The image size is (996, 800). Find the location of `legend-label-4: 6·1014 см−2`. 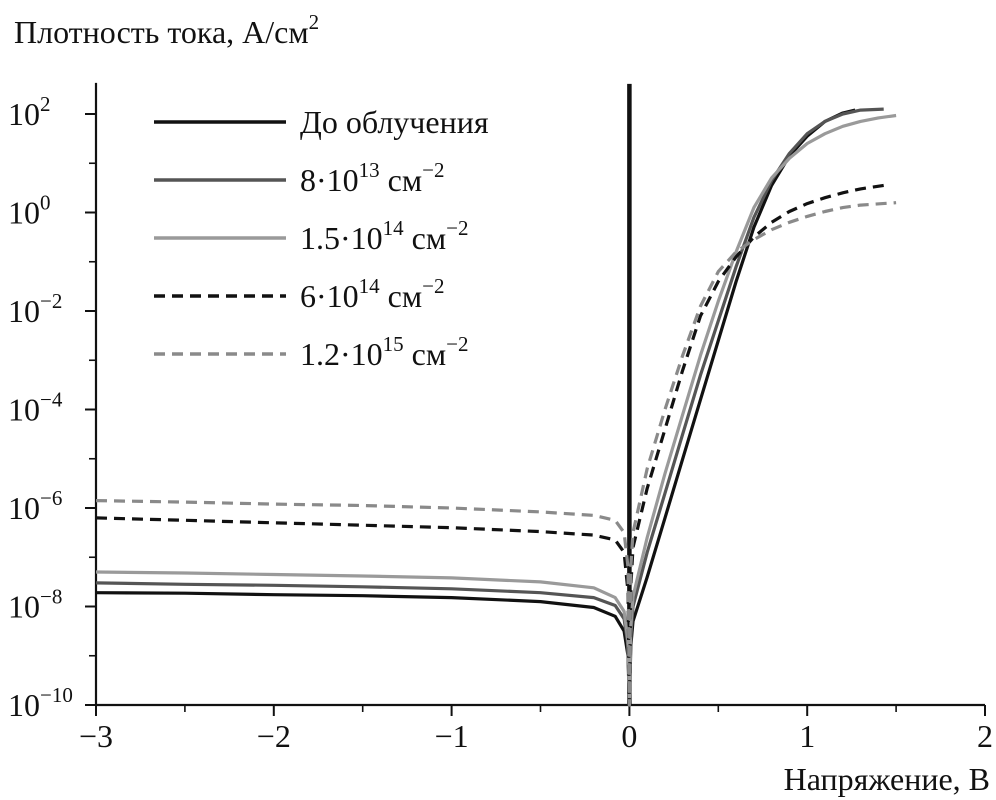

legend-label-4: 6·1014 см−2 is located at coordinates (372, 294).